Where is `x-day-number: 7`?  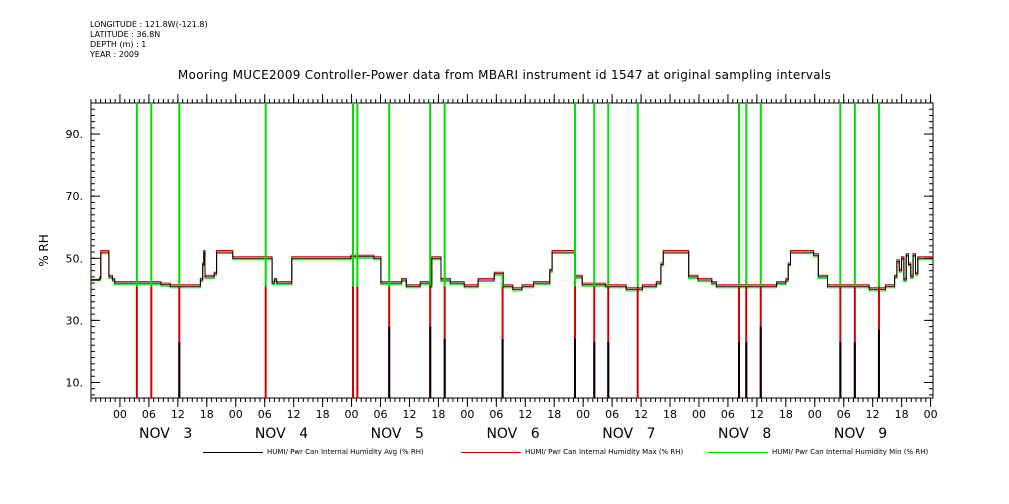 x-day-number: 7 is located at coordinates (651, 434).